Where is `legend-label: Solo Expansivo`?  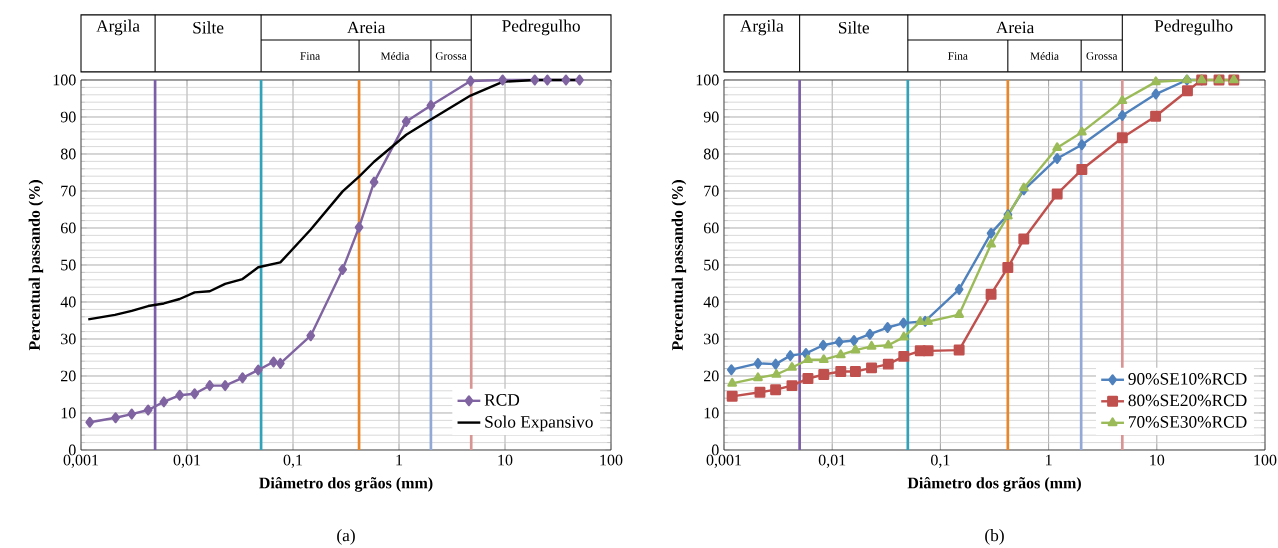 legend-label: Solo Expansivo is located at coordinates (539, 423).